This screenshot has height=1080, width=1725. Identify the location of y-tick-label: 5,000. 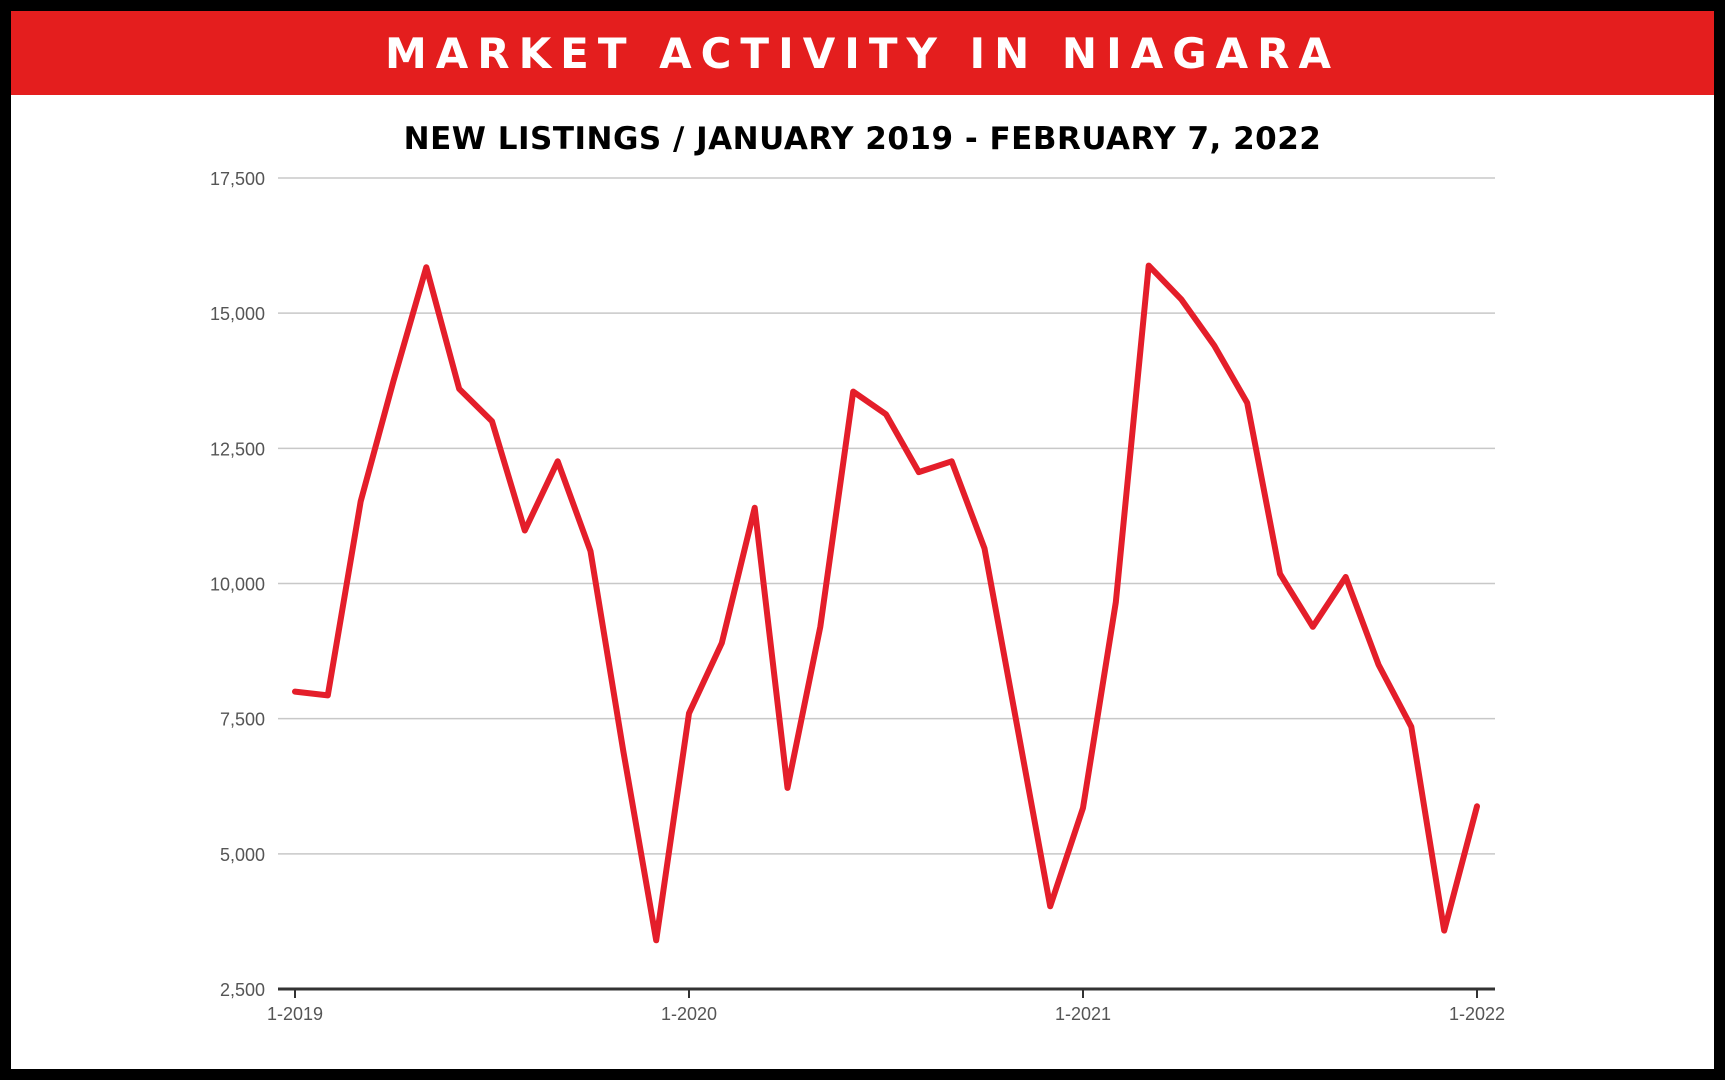
(242, 855).